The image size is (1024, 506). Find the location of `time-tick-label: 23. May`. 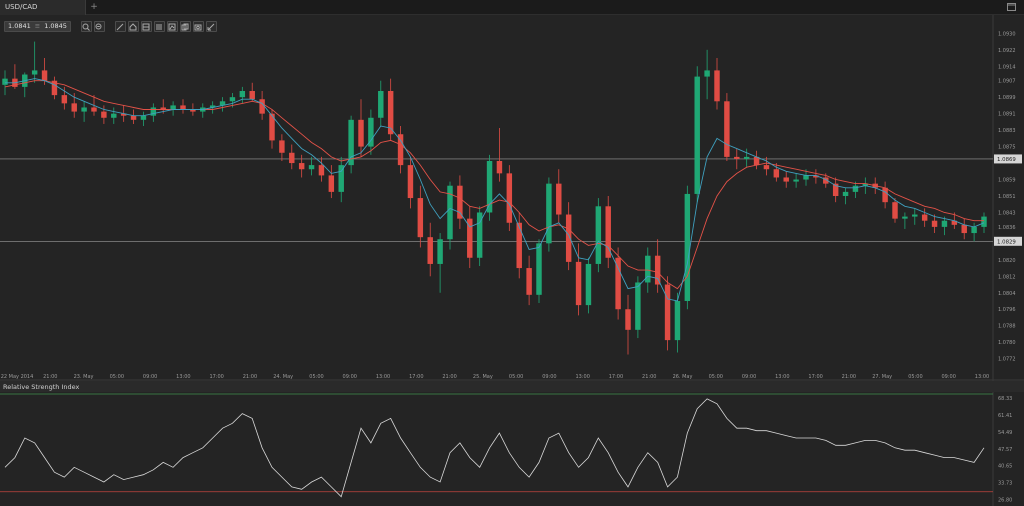

time-tick-label: 23. May is located at coordinates (84, 377).